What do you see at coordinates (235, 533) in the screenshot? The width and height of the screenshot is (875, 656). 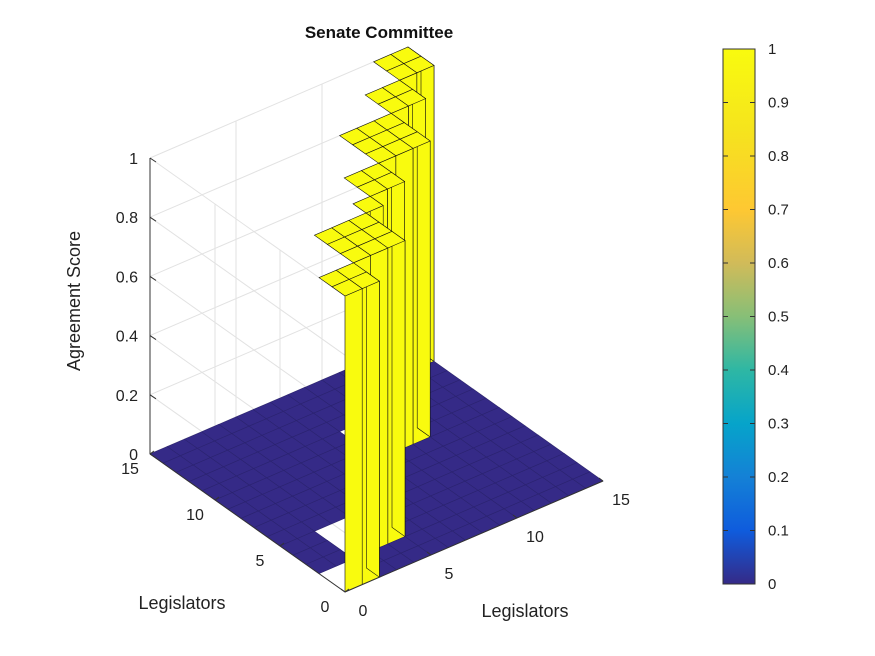 I see `y-axis-ticks: 0 5 10 15` at bounding box center [235, 533].